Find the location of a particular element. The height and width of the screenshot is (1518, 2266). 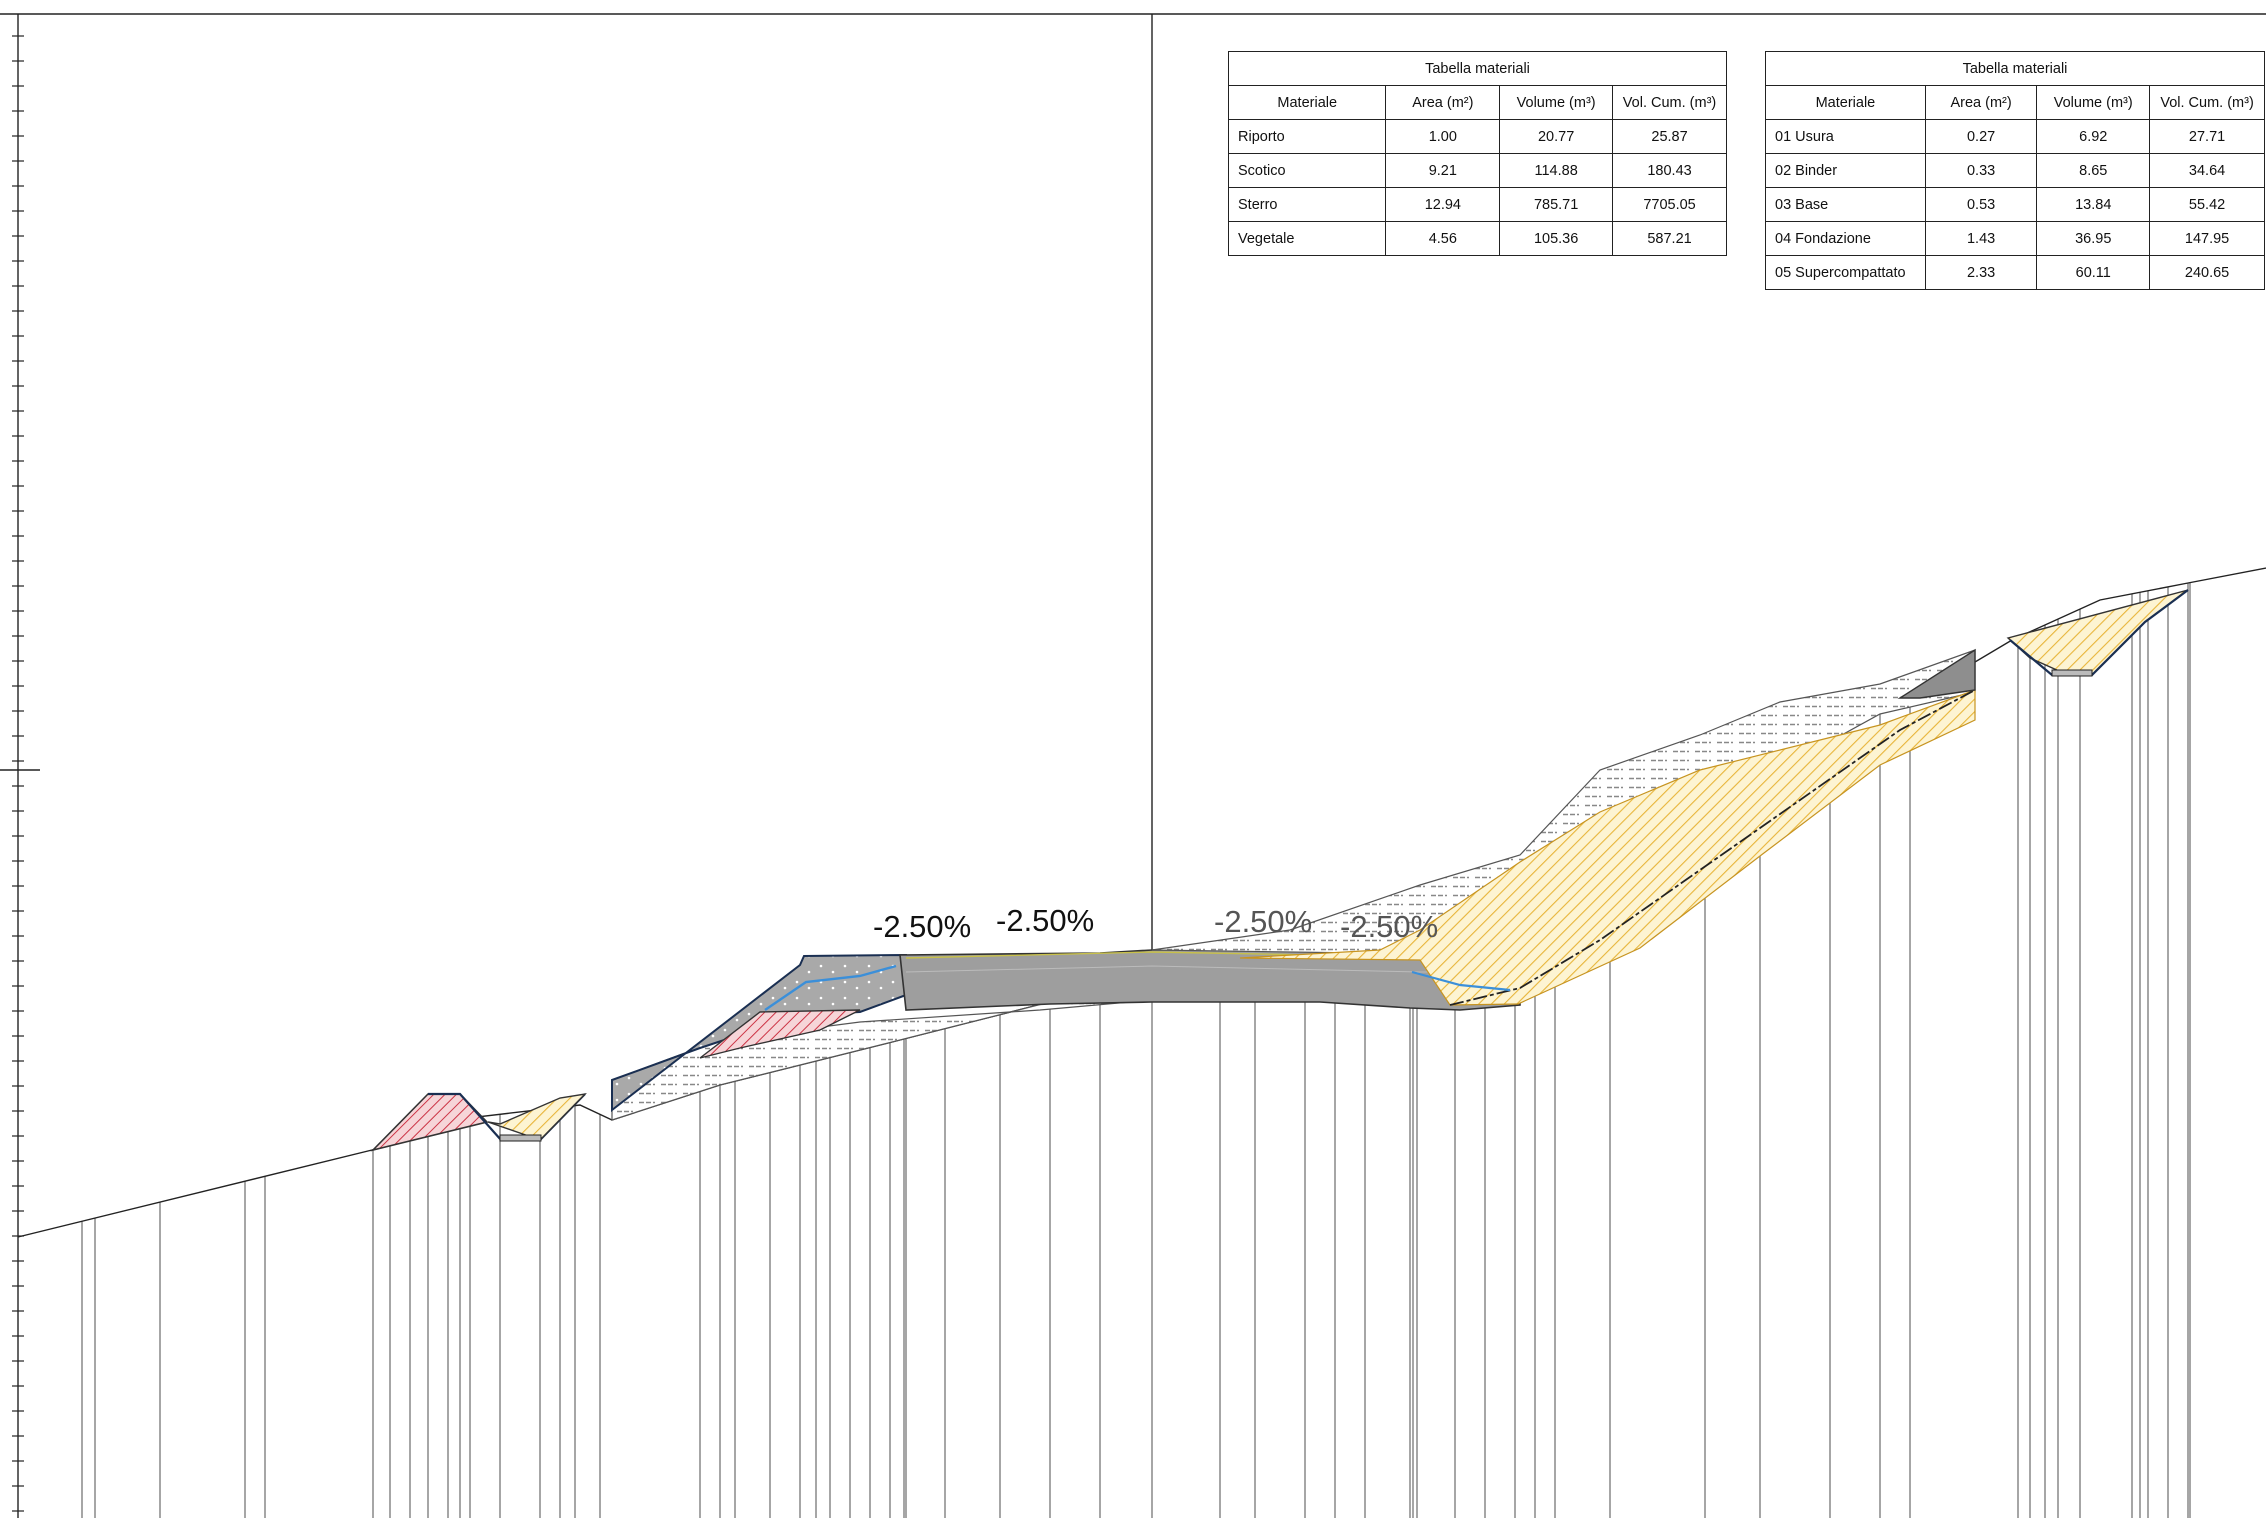

slope-label-3: -2.50% is located at coordinates (1263, 921).